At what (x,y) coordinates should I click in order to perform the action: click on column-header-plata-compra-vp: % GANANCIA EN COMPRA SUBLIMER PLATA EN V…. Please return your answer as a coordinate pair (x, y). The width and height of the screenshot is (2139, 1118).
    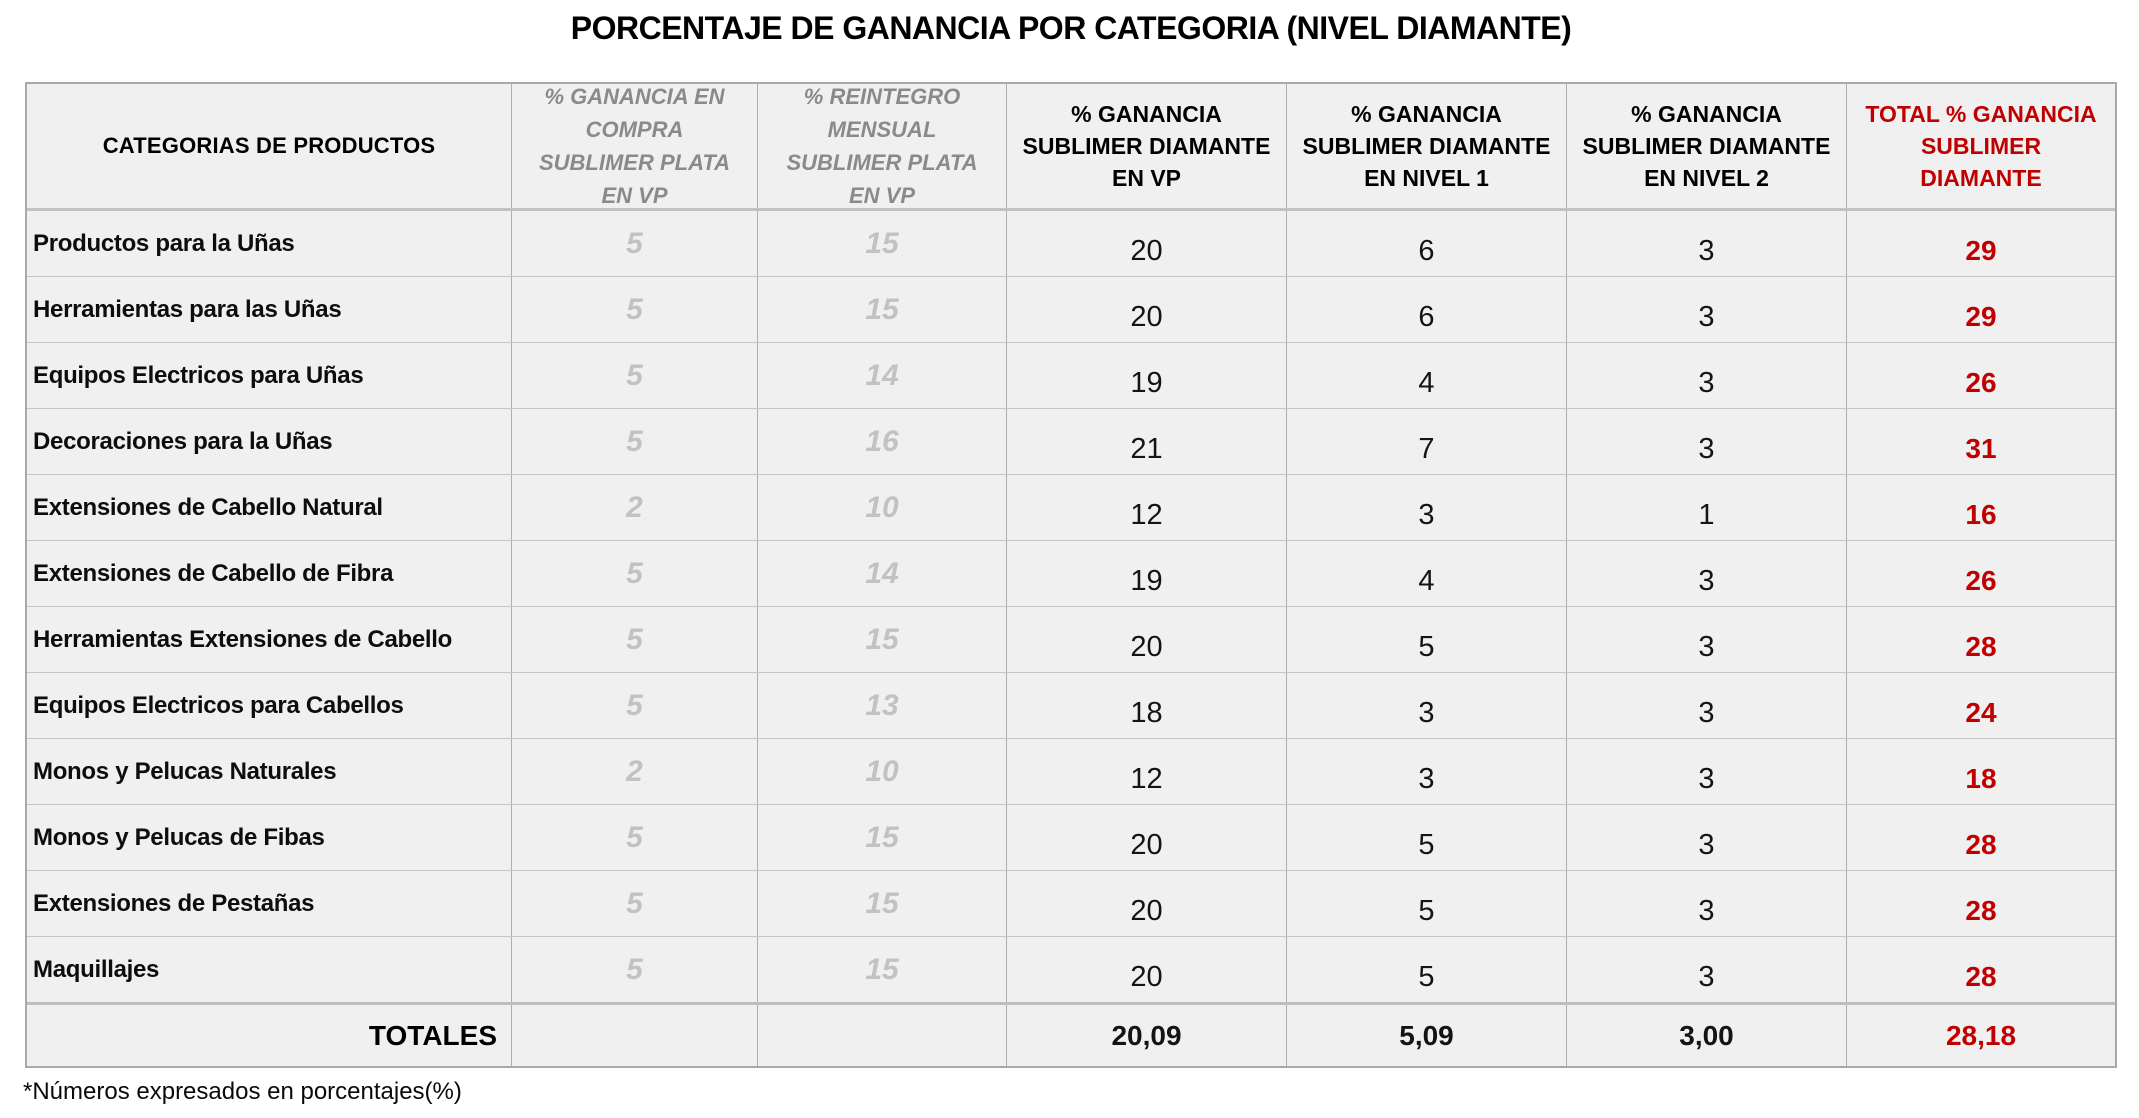
    Looking at the image, I should click on (635, 146).